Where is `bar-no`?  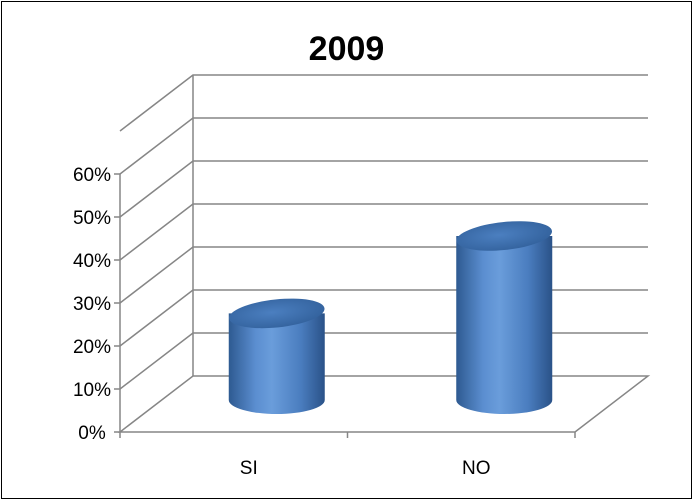
bar-no is located at coordinates (504, 318).